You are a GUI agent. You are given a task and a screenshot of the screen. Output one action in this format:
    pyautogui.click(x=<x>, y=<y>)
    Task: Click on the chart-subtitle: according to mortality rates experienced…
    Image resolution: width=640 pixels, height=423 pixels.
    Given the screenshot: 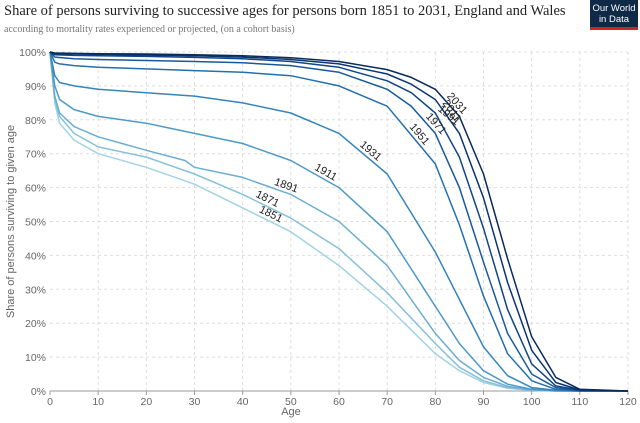 What is the action you would take?
    pyautogui.click(x=149, y=29)
    